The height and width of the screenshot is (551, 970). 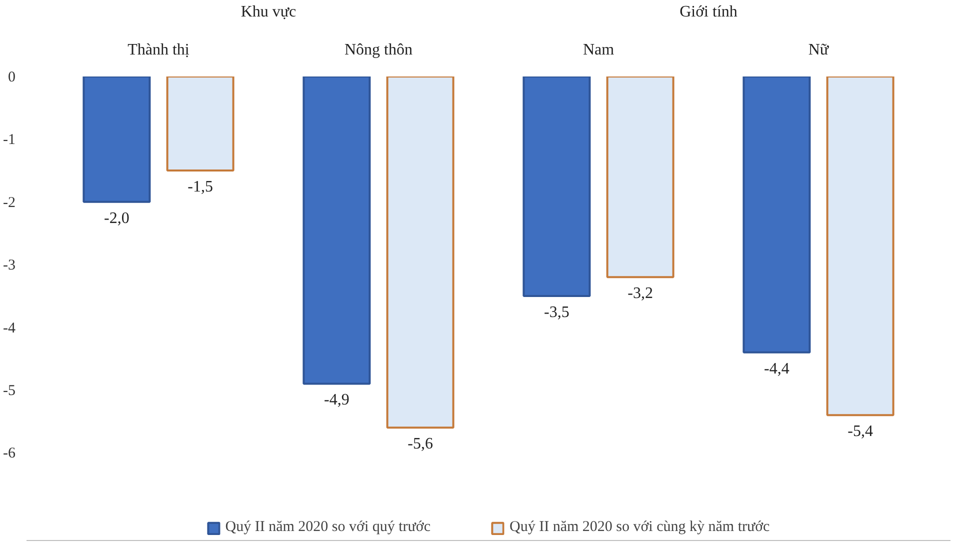 What do you see at coordinates (328, 527) in the screenshot?
I see `legend-label: Quý II năm 2020 so với quý trước` at bounding box center [328, 527].